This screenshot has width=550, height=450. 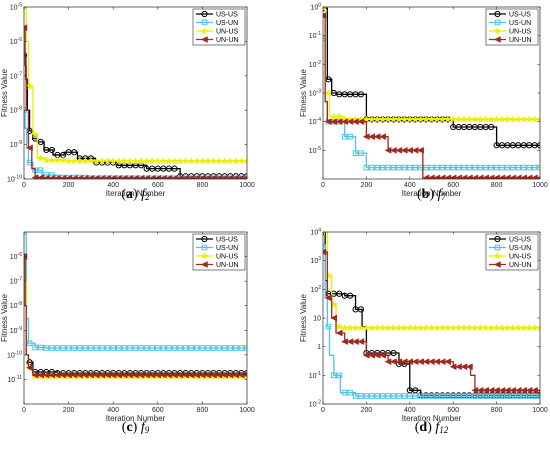 I want to click on y-tick-label: 10⁻⁸, so click(x=16, y=305).